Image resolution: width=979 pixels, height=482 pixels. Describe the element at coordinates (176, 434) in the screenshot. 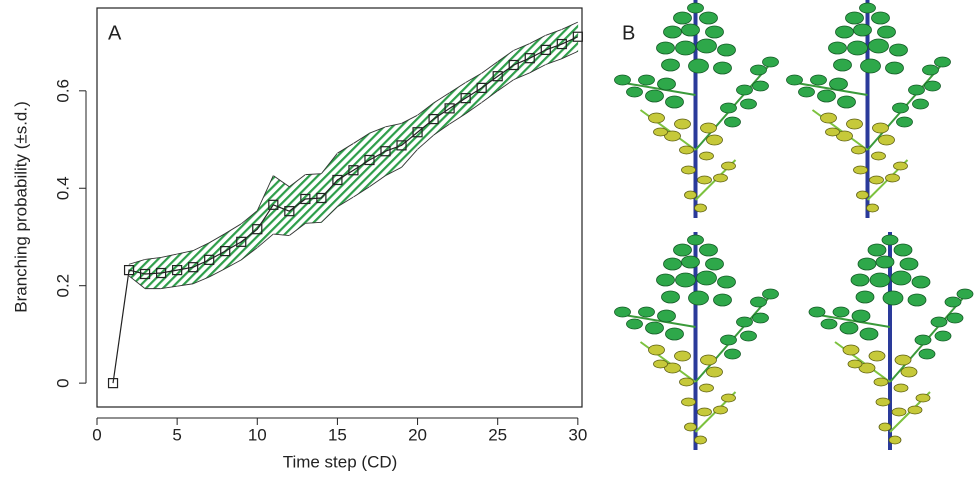

I see `x-tick-label: 5` at that location.